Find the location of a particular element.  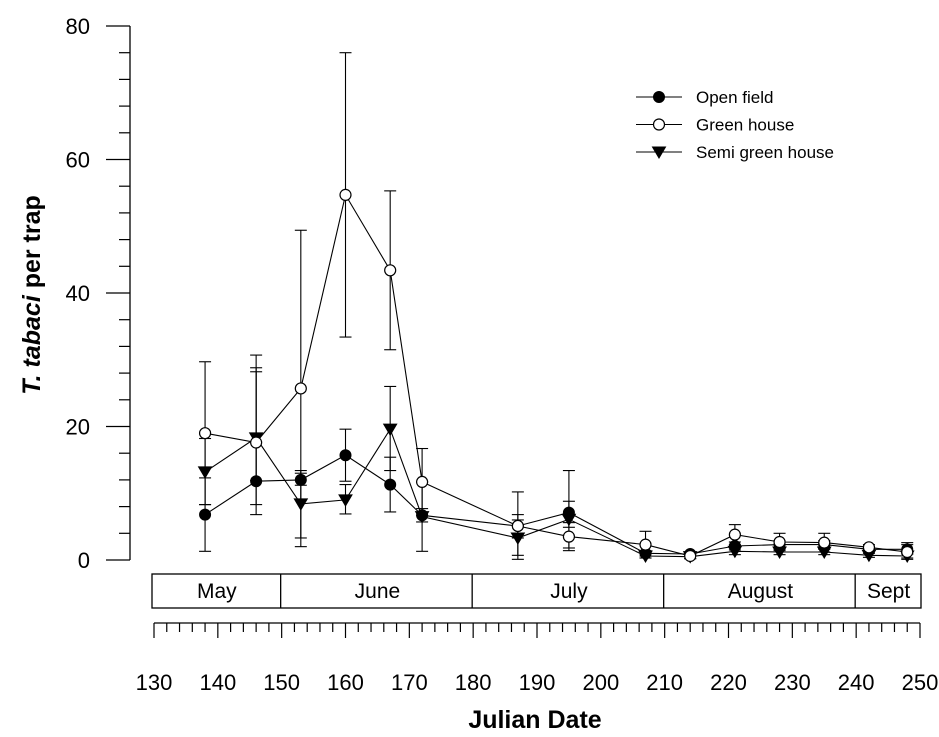

y-axis-title-italic: T. tabaci is located at coordinates (32, 344).